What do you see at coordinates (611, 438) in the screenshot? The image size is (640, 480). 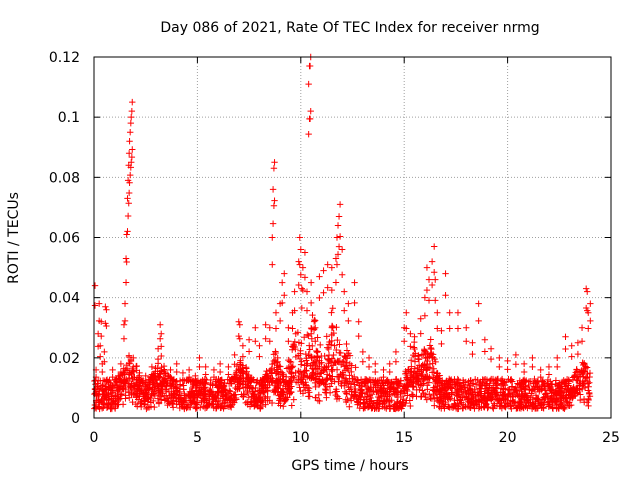 I see `x-tick-label: 25` at bounding box center [611, 438].